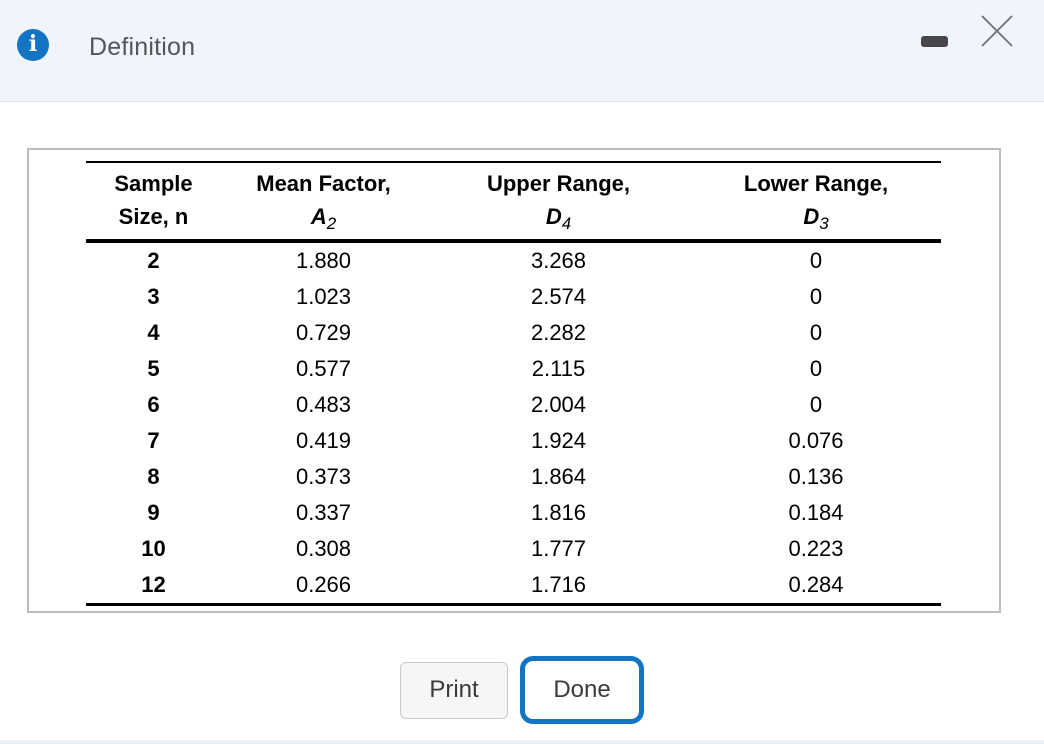  I want to click on dialog-header: i Definition, so click(522, 51).